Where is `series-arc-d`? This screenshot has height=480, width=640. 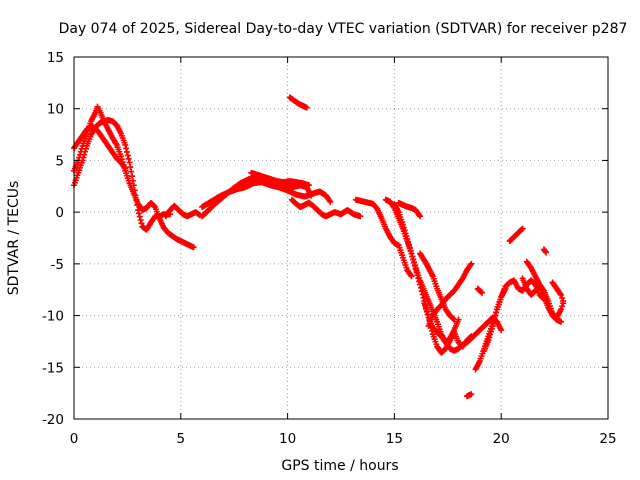 series-arc-d is located at coordinates (183, 211).